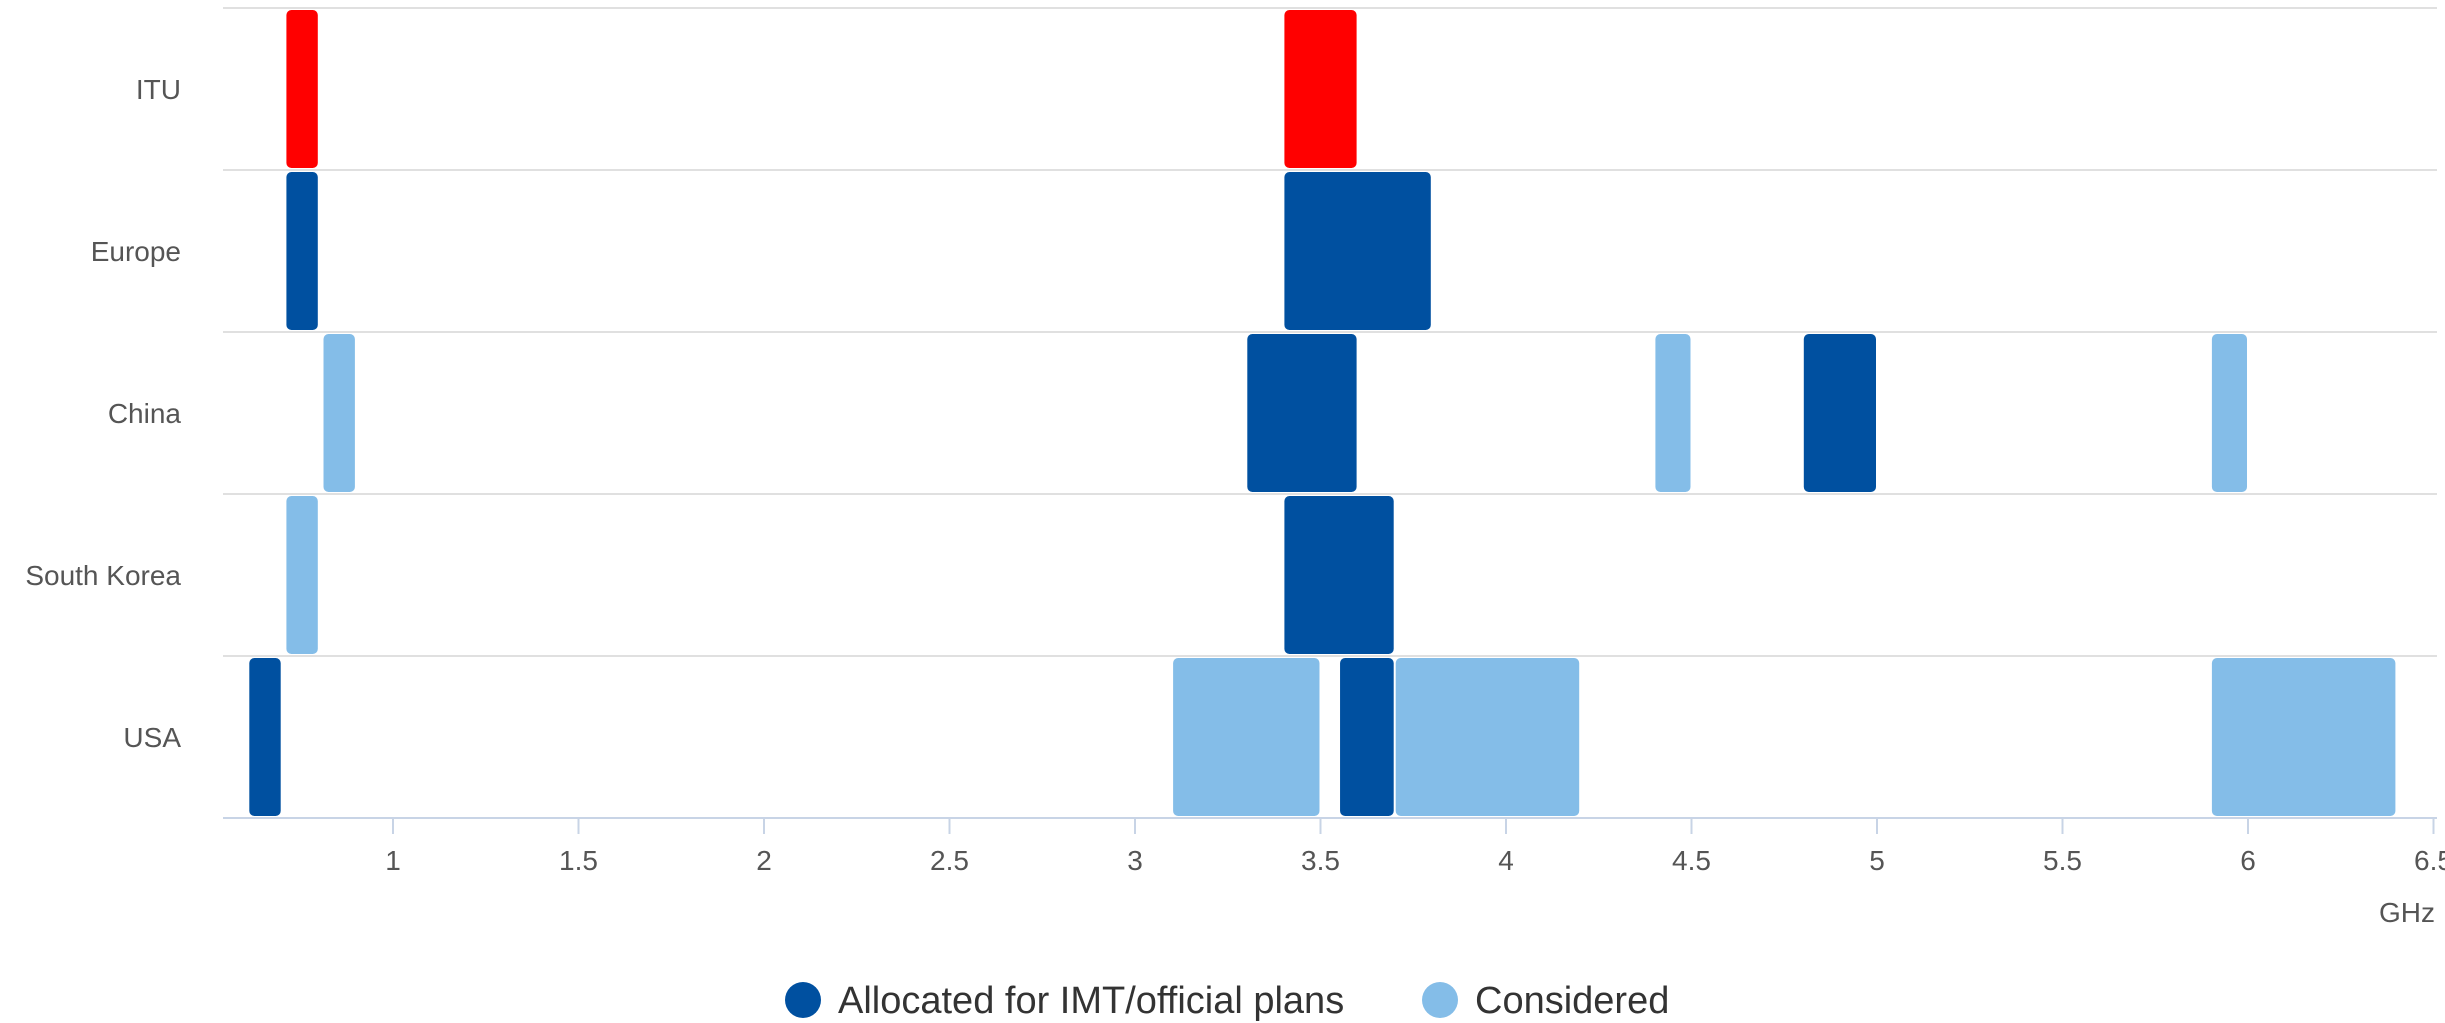 This screenshot has width=2445, height=1023. What do you see at coordinates (1091, 1001) in the screenshot?
I see `legend-label-allocated: Allocated for IMT/official plans` at bounding box center [1091, 1001].